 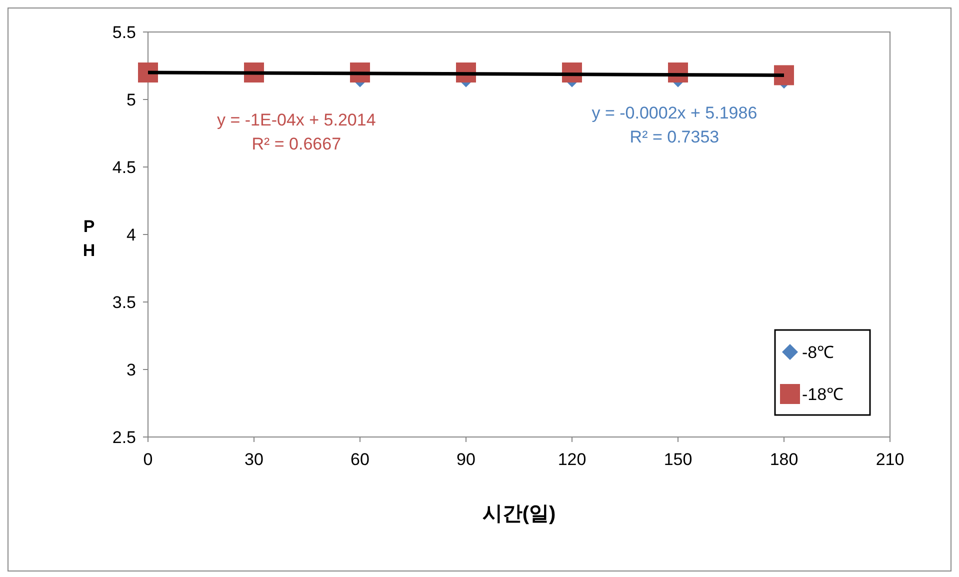 What do you see at coordinates (124, 167) in the screenshot?
I see `y-tick-label: 4.5` at bounding box center [124, 167].